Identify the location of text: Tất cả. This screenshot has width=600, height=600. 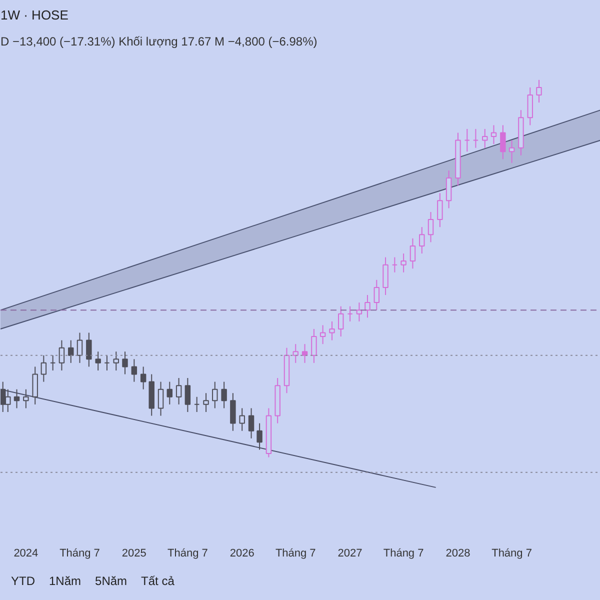
(157, 581).